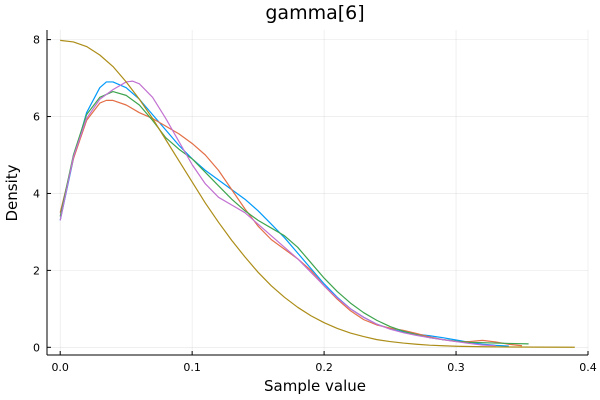 The image size is (600, 400). I want to click on x-tick-label: 0.1, so click(192, 367).